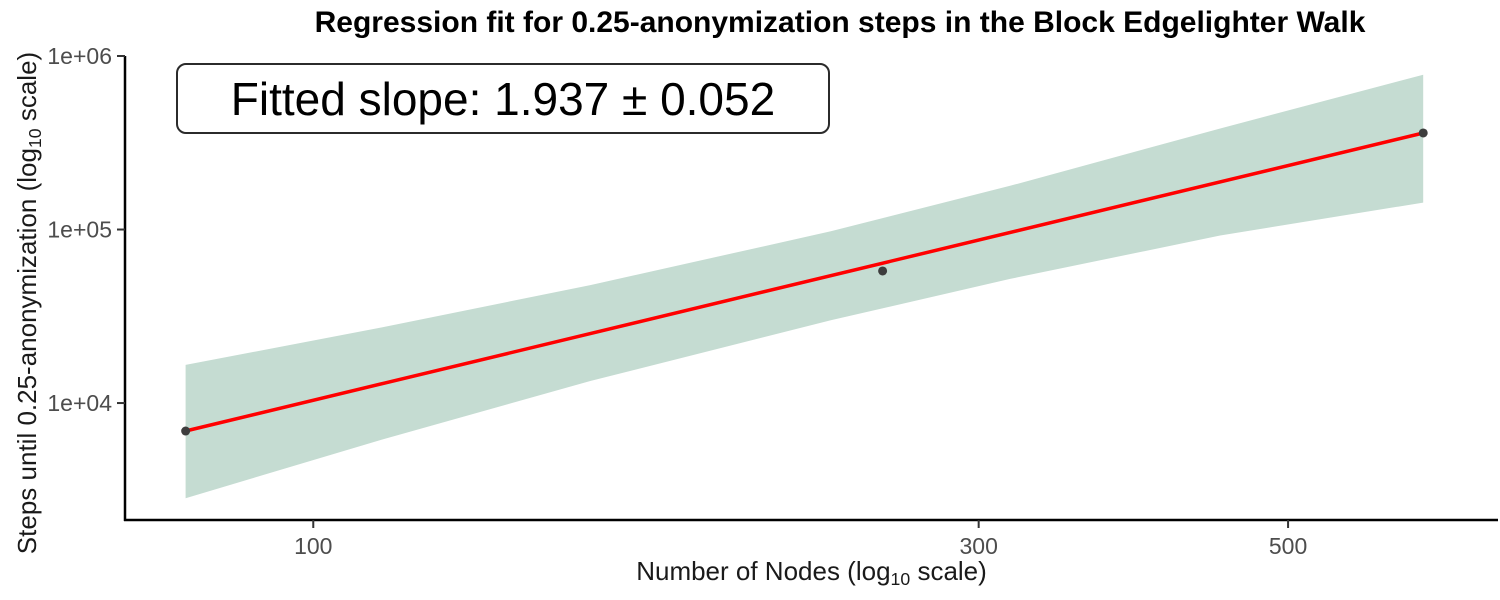 The width and height of the screenshot is (1500, 600). Describe the element at coordinates (34, 138) in the screenshot. I see `y-axis-title-subscript: 10` at that location.